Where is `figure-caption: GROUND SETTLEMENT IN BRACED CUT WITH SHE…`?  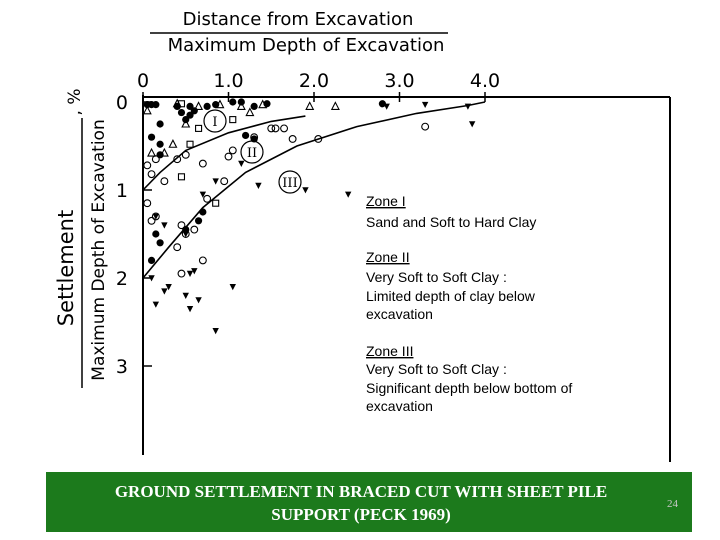
figure-caption: GROUND SETTLEMENT IN BRACED CUT WITH SHE… is located at coordinates (361, 503).